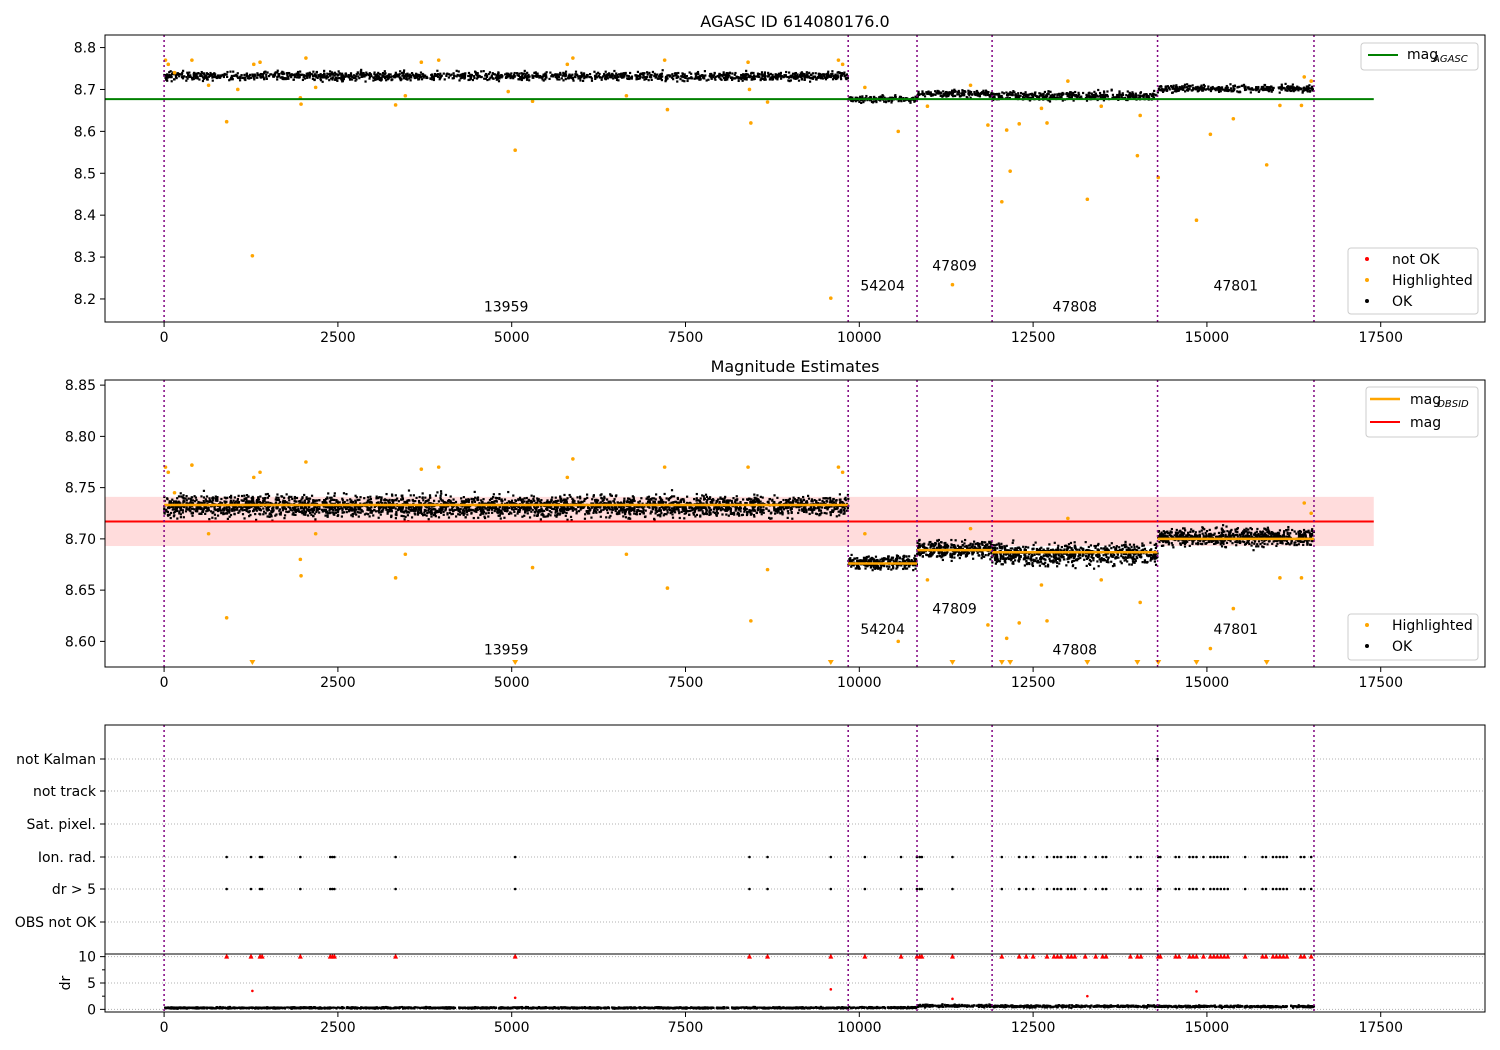 Image resolution: width=1500 pixels, height=1050 pixels. What do you see at coordinates (667, 109) in the screenshot?
I see `p0-highlighted-point` at bounding box center [667, 109].